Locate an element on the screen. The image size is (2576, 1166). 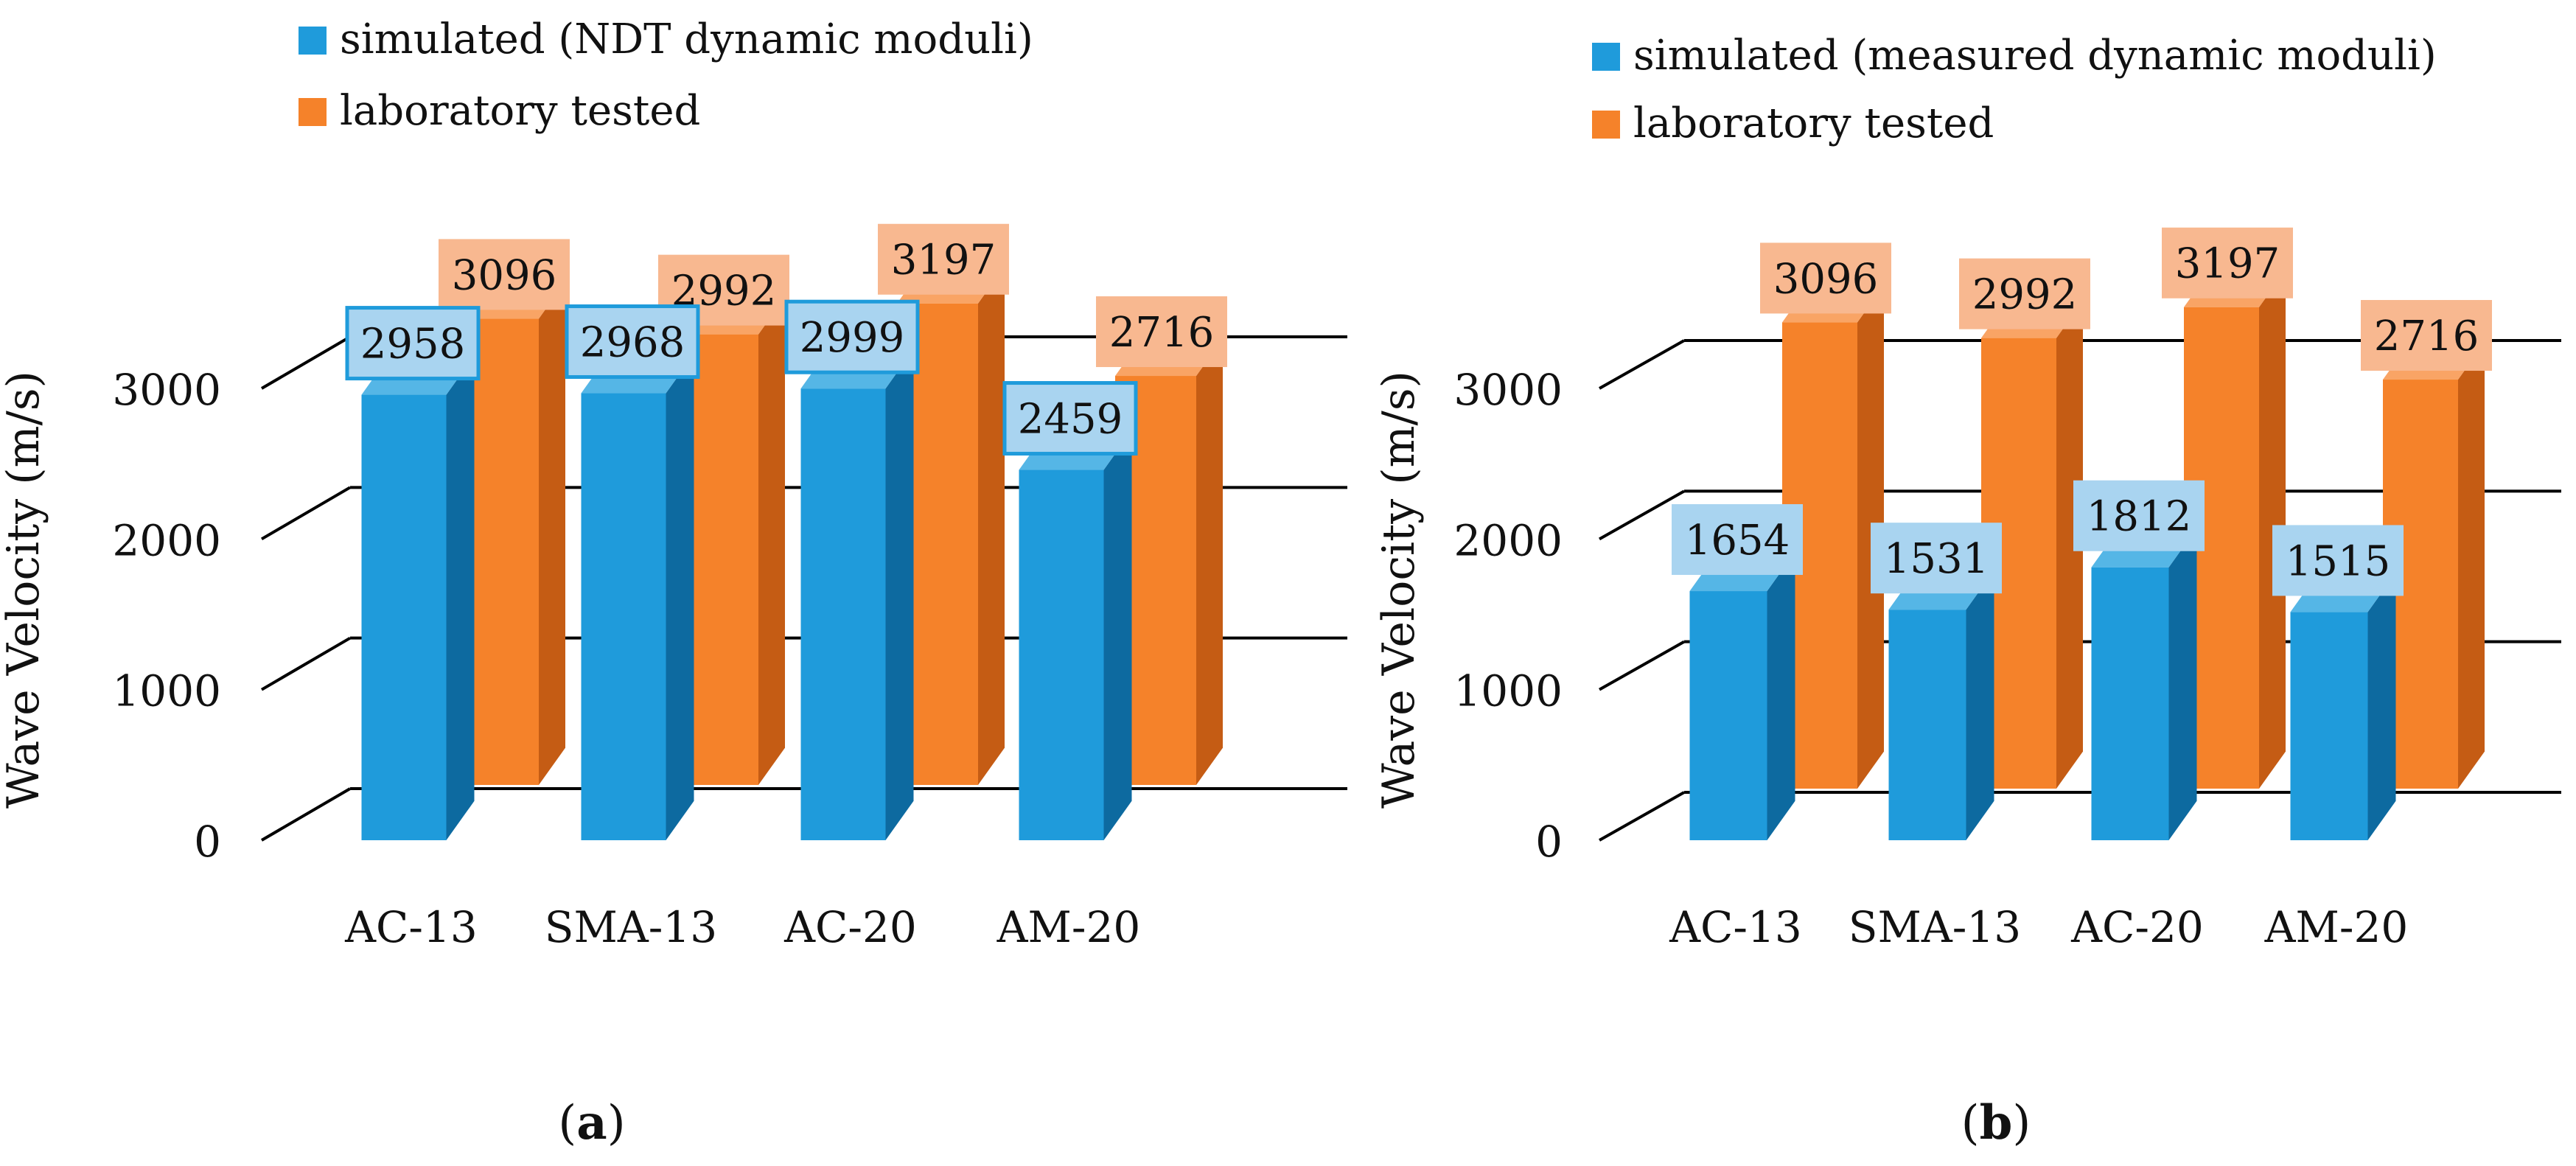
data-label-laboratory: 2992 is located at coordinates (2025, 295).